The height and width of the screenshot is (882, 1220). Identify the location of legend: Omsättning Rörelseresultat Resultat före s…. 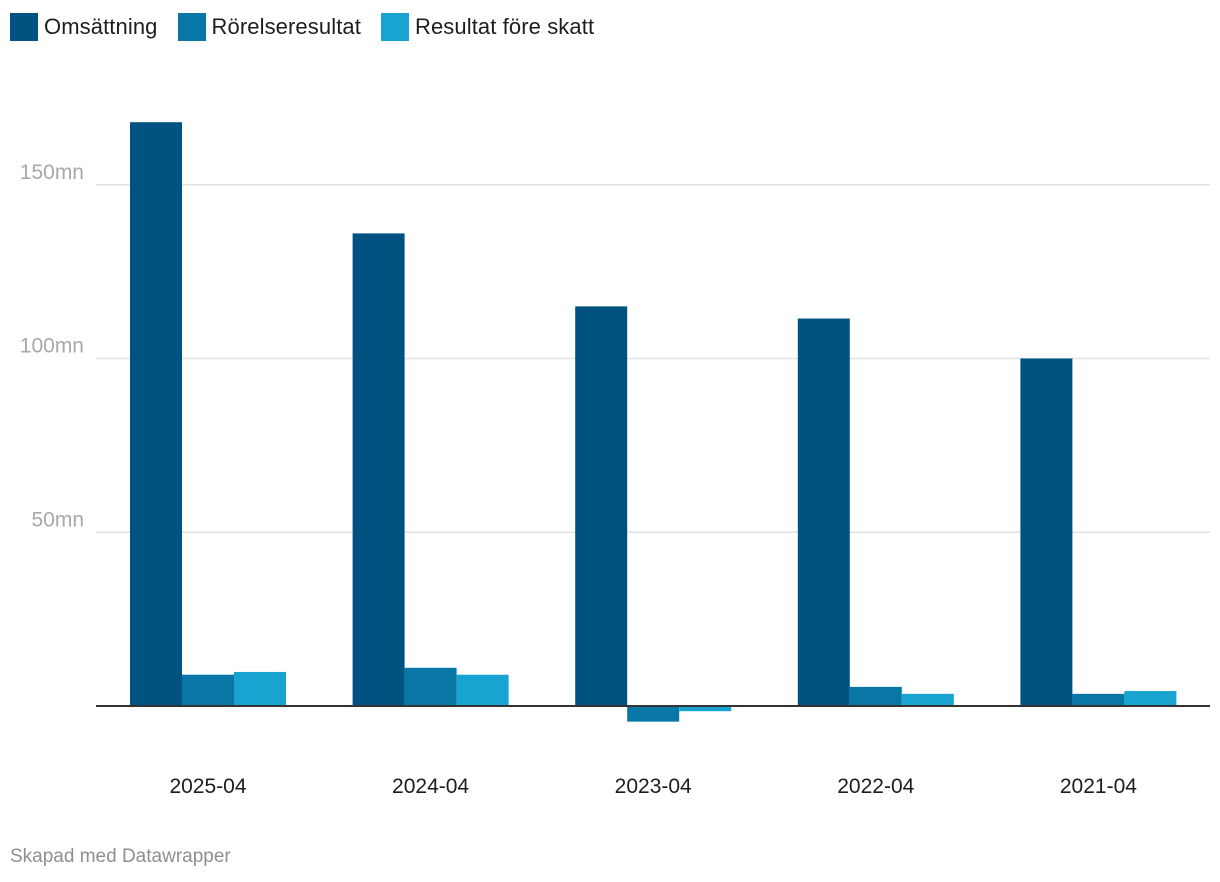
(312, 27).